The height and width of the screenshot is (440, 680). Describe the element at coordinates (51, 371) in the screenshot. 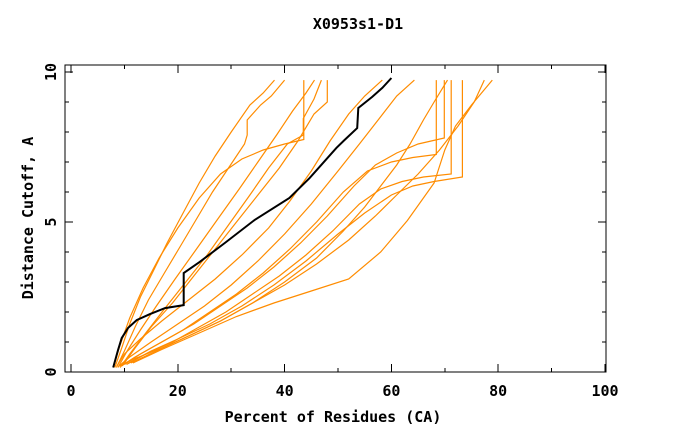

I see `y-tick-label: 0` at that location.